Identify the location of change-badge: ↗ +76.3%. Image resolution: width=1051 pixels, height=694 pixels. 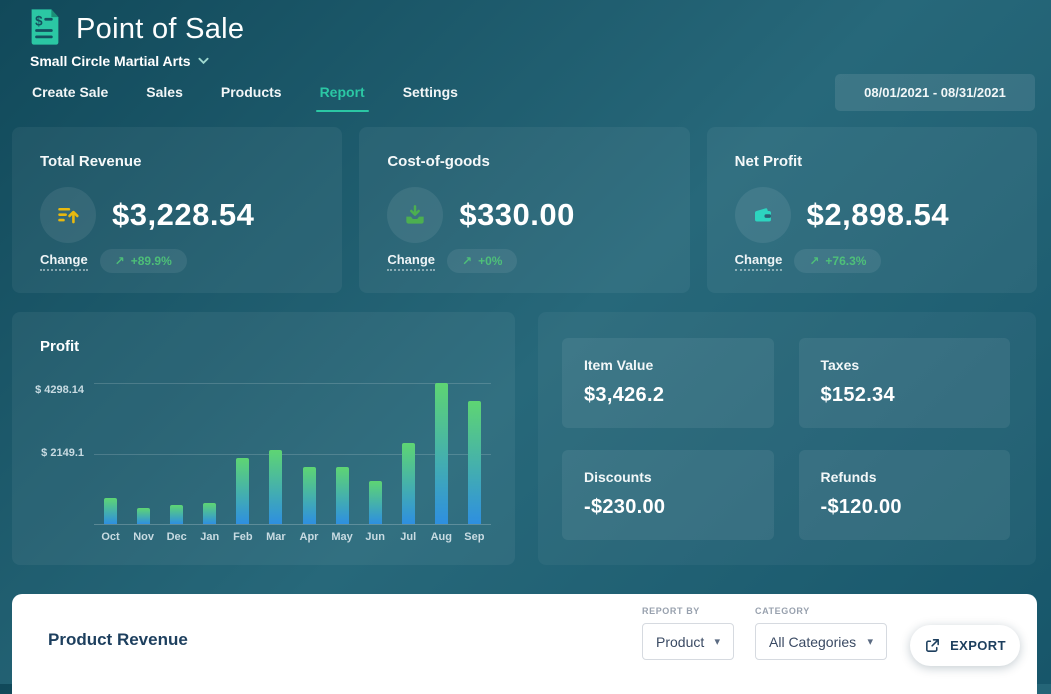
(838, 261).